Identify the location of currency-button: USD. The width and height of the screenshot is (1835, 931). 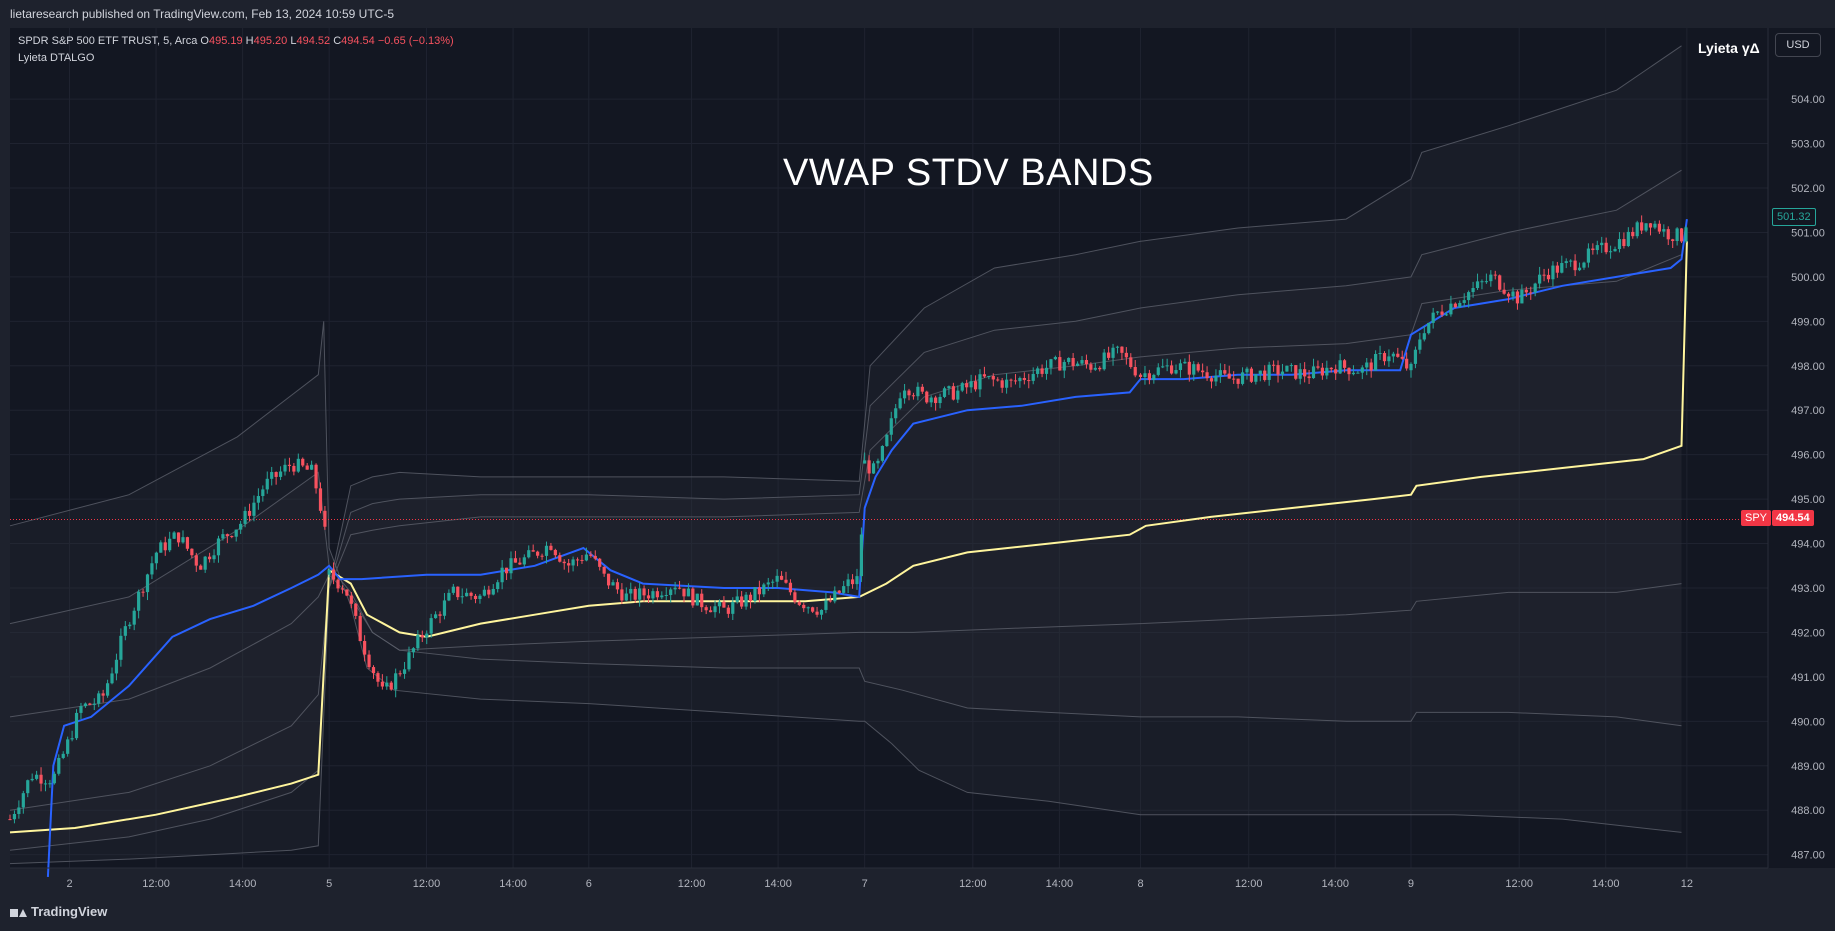
(1798, 45).